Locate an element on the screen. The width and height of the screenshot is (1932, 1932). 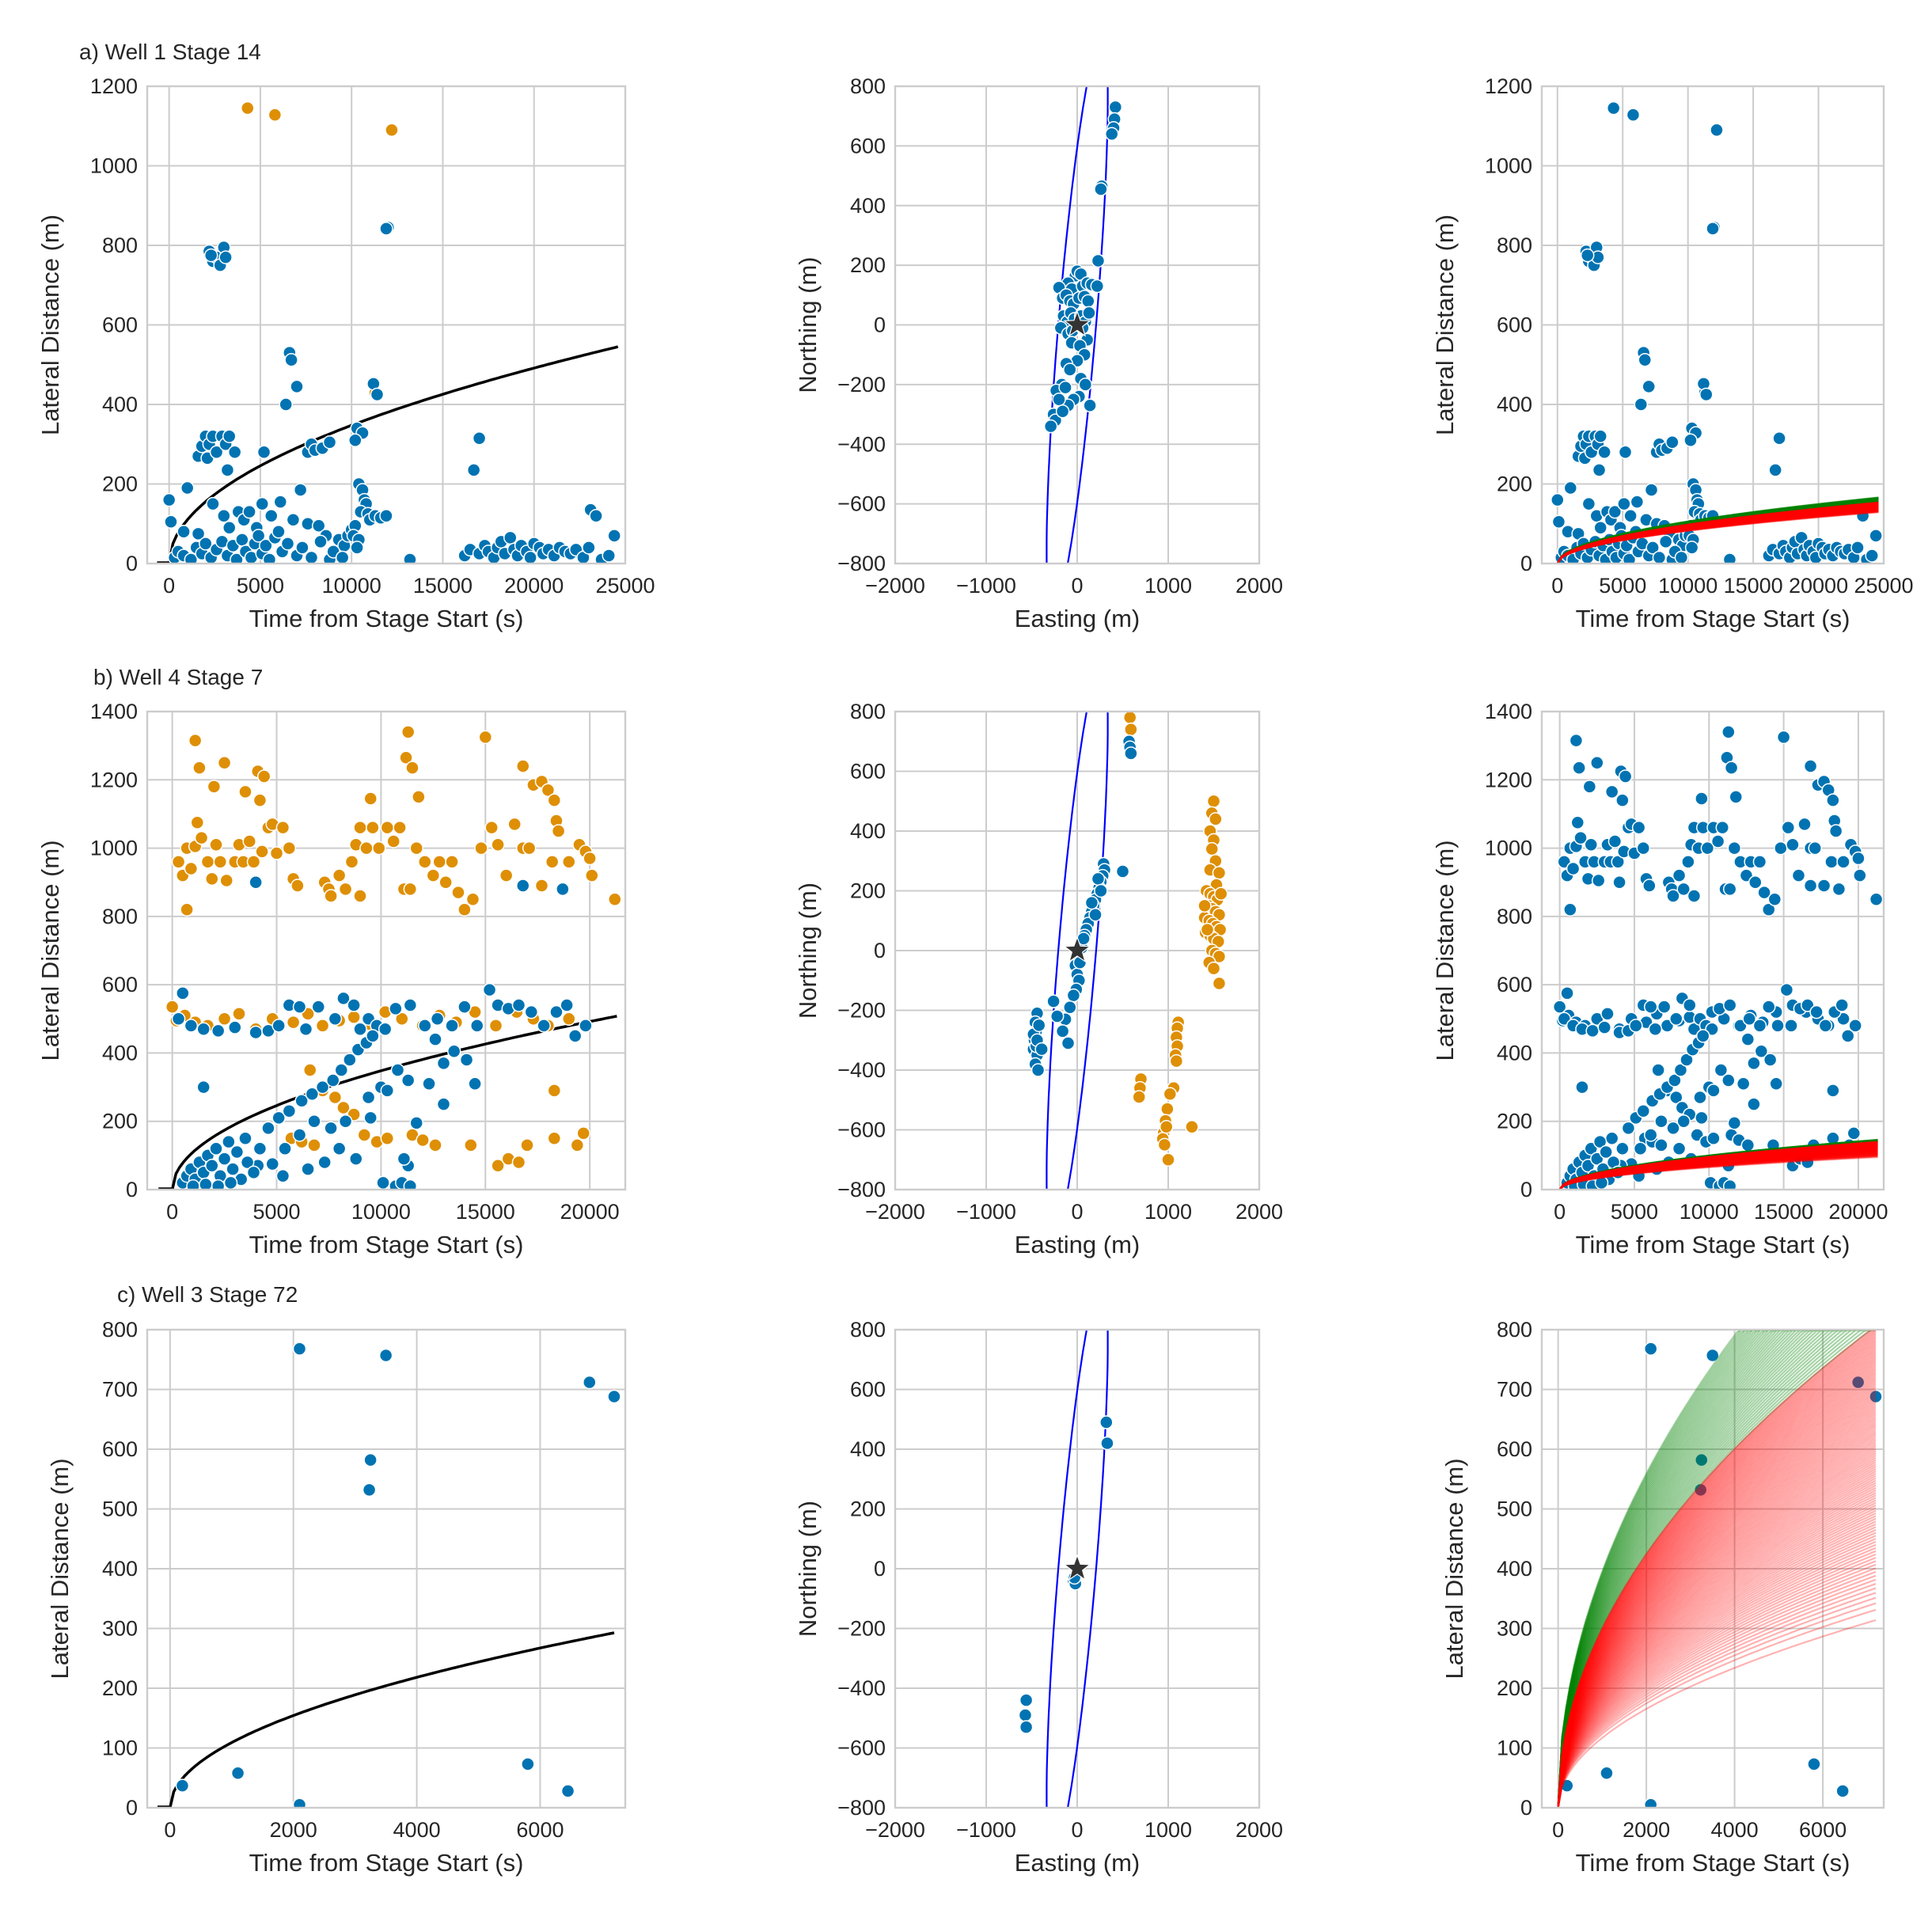
y-tick-label: −400 is located at coordinates (861, 1070).